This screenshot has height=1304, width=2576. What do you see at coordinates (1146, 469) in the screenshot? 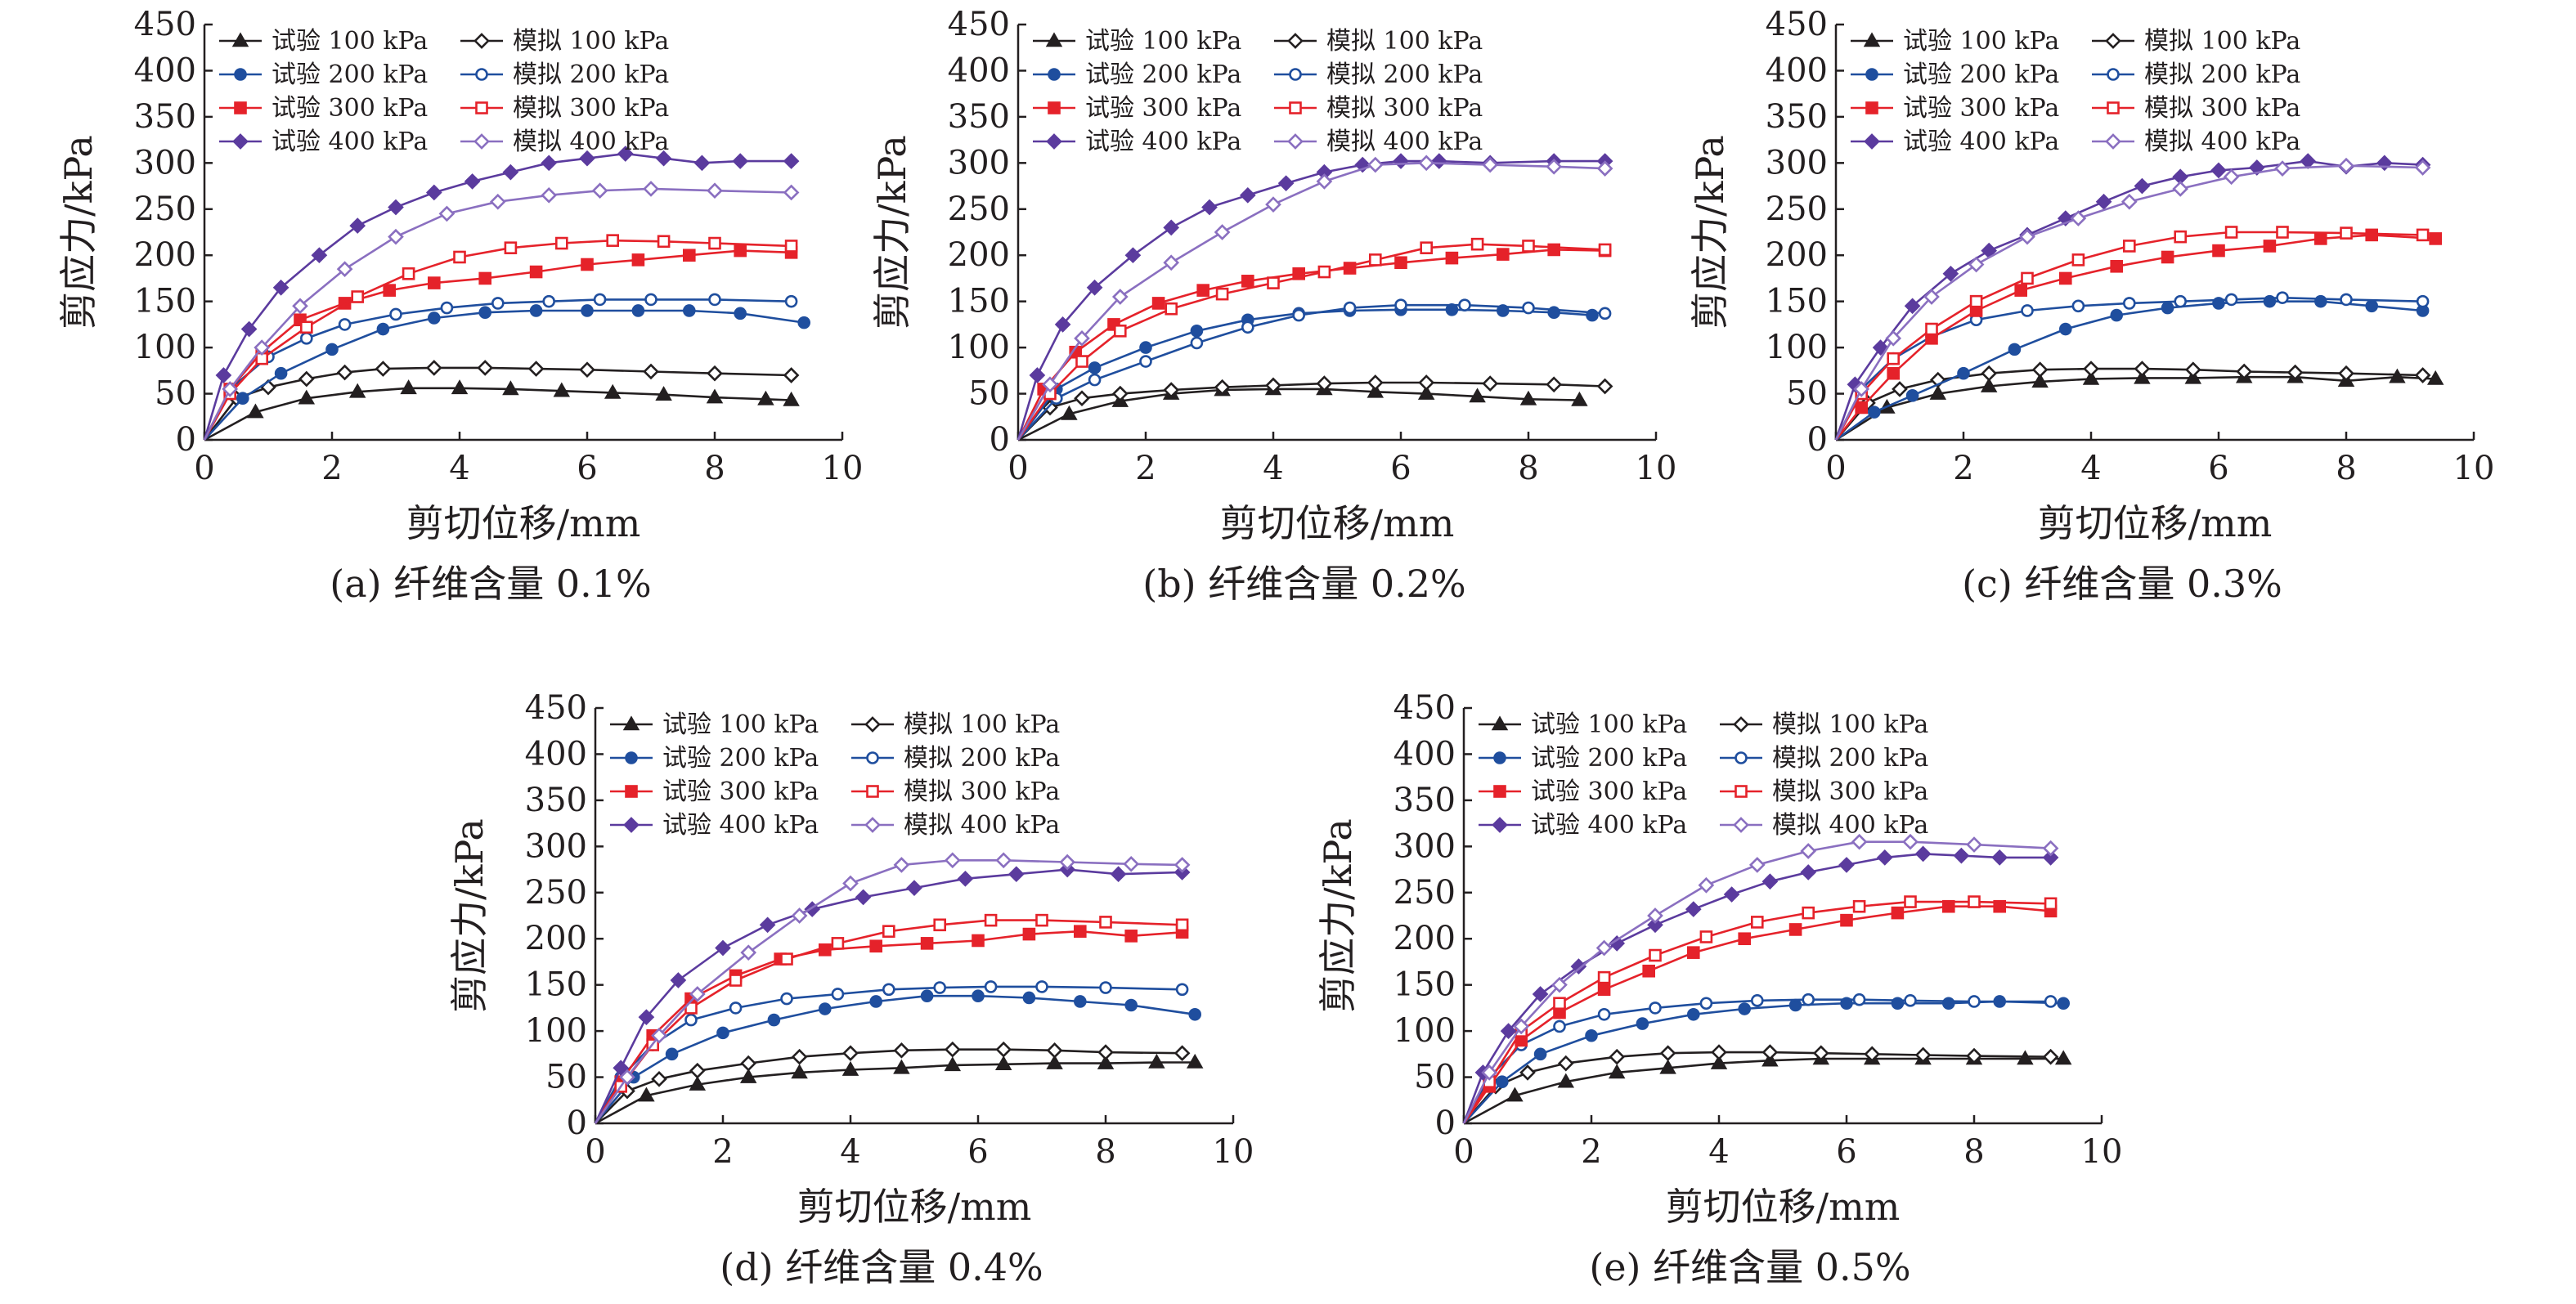
I see `x-tick-label: 2` at bounding box center [1146, 469].